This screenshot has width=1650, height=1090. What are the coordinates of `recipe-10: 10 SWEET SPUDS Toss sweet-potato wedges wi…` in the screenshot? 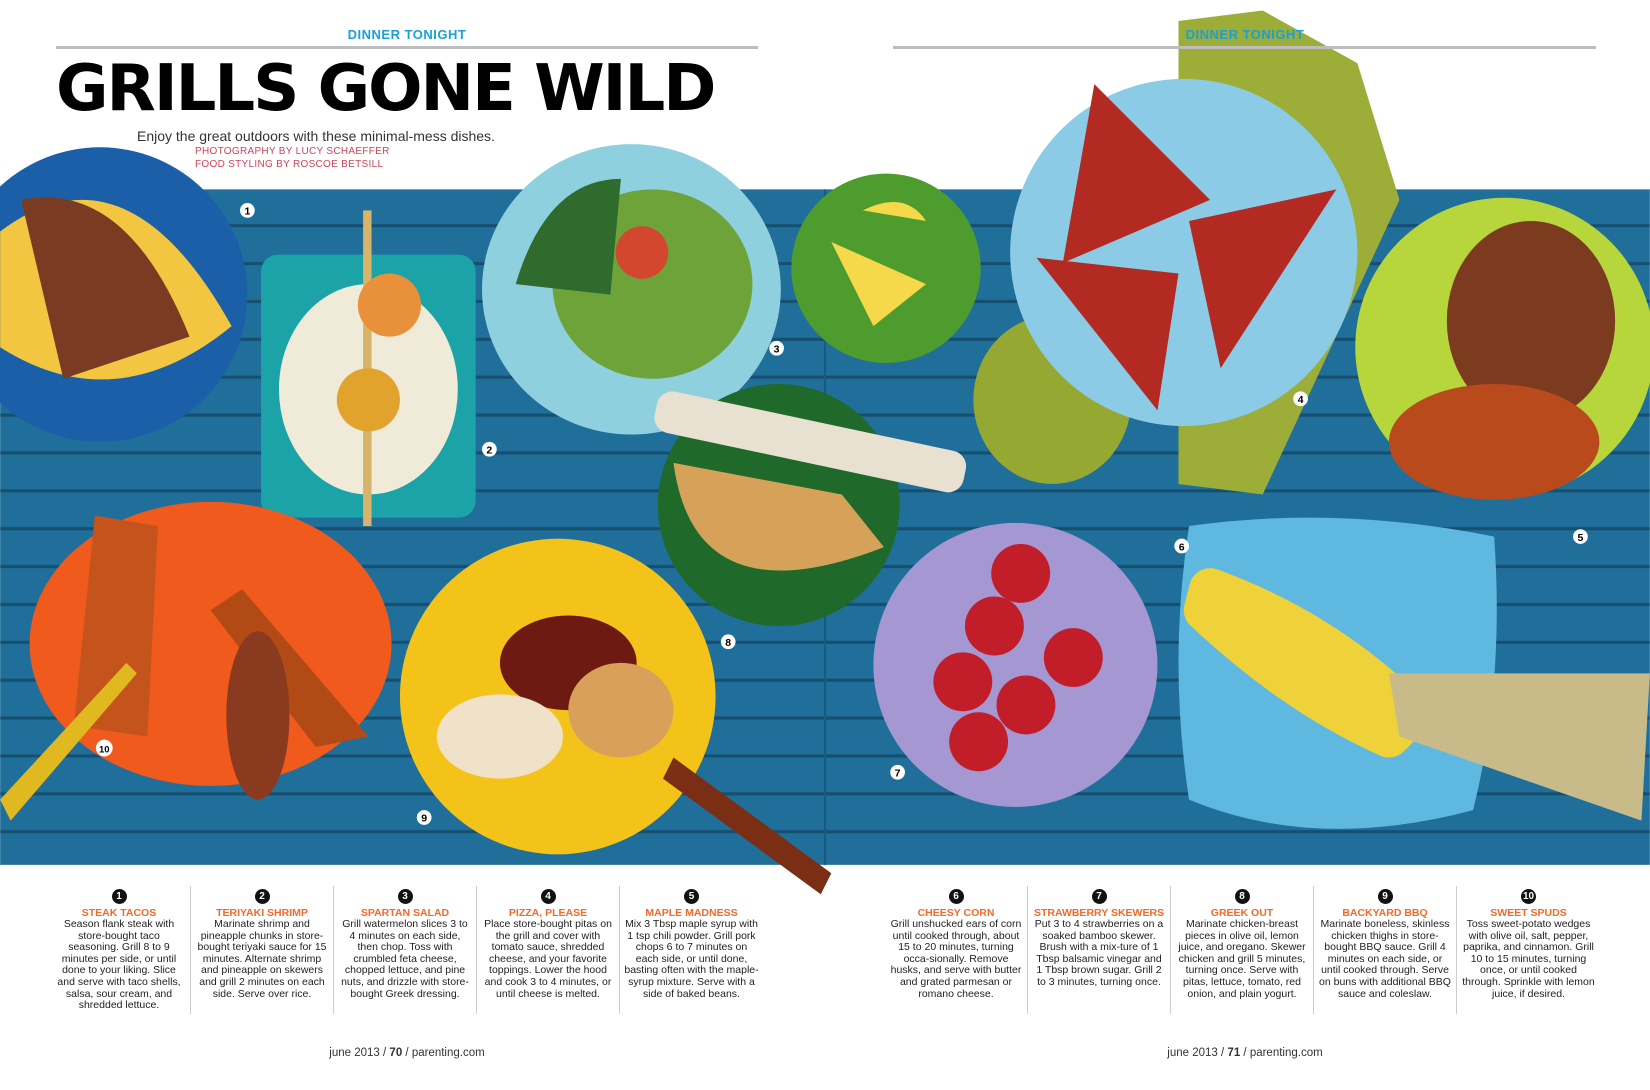 It's located at (1528, 950).